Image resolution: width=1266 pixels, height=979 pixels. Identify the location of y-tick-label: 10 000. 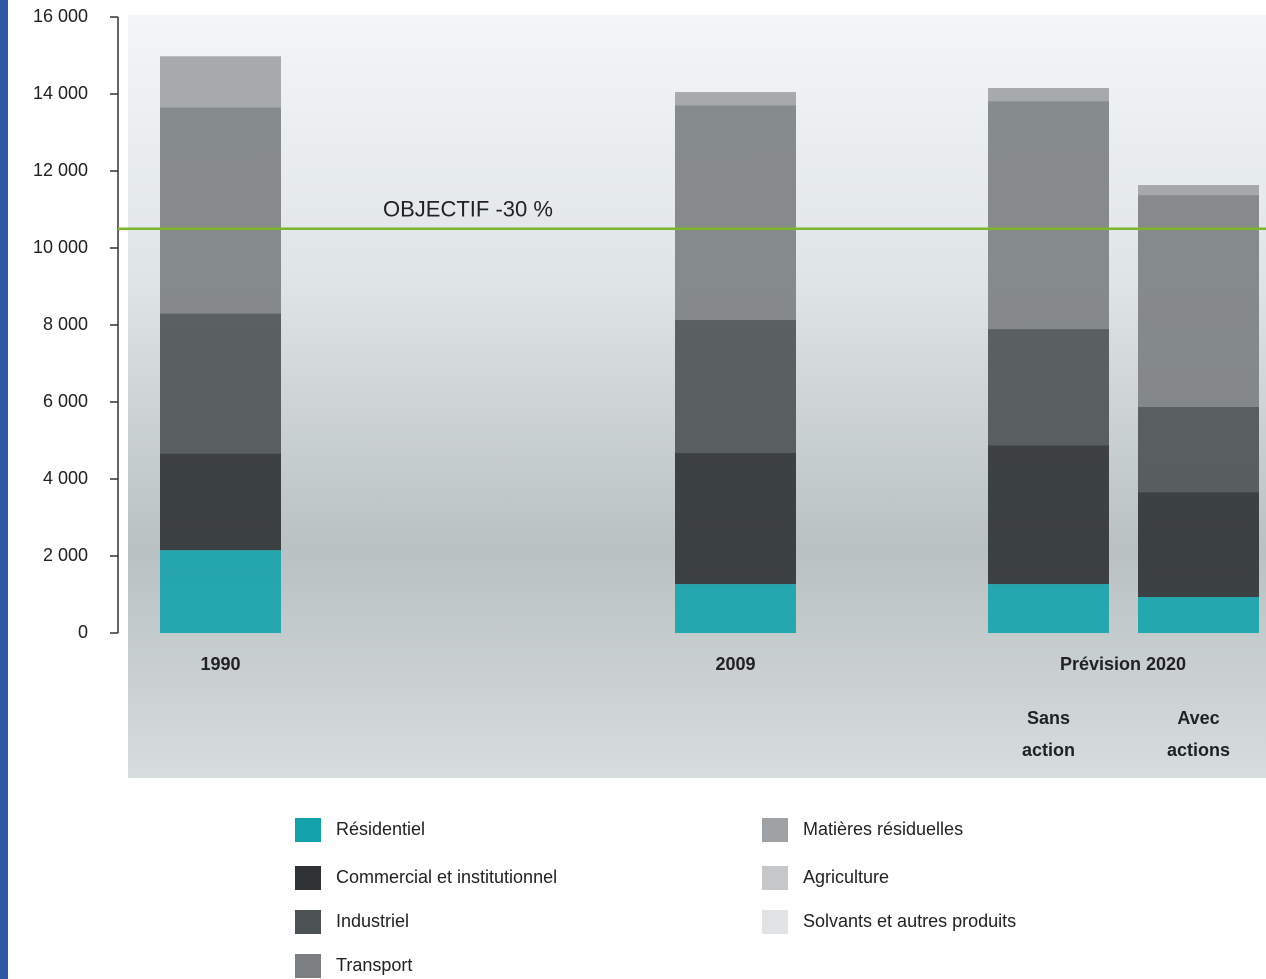
(60, 247).